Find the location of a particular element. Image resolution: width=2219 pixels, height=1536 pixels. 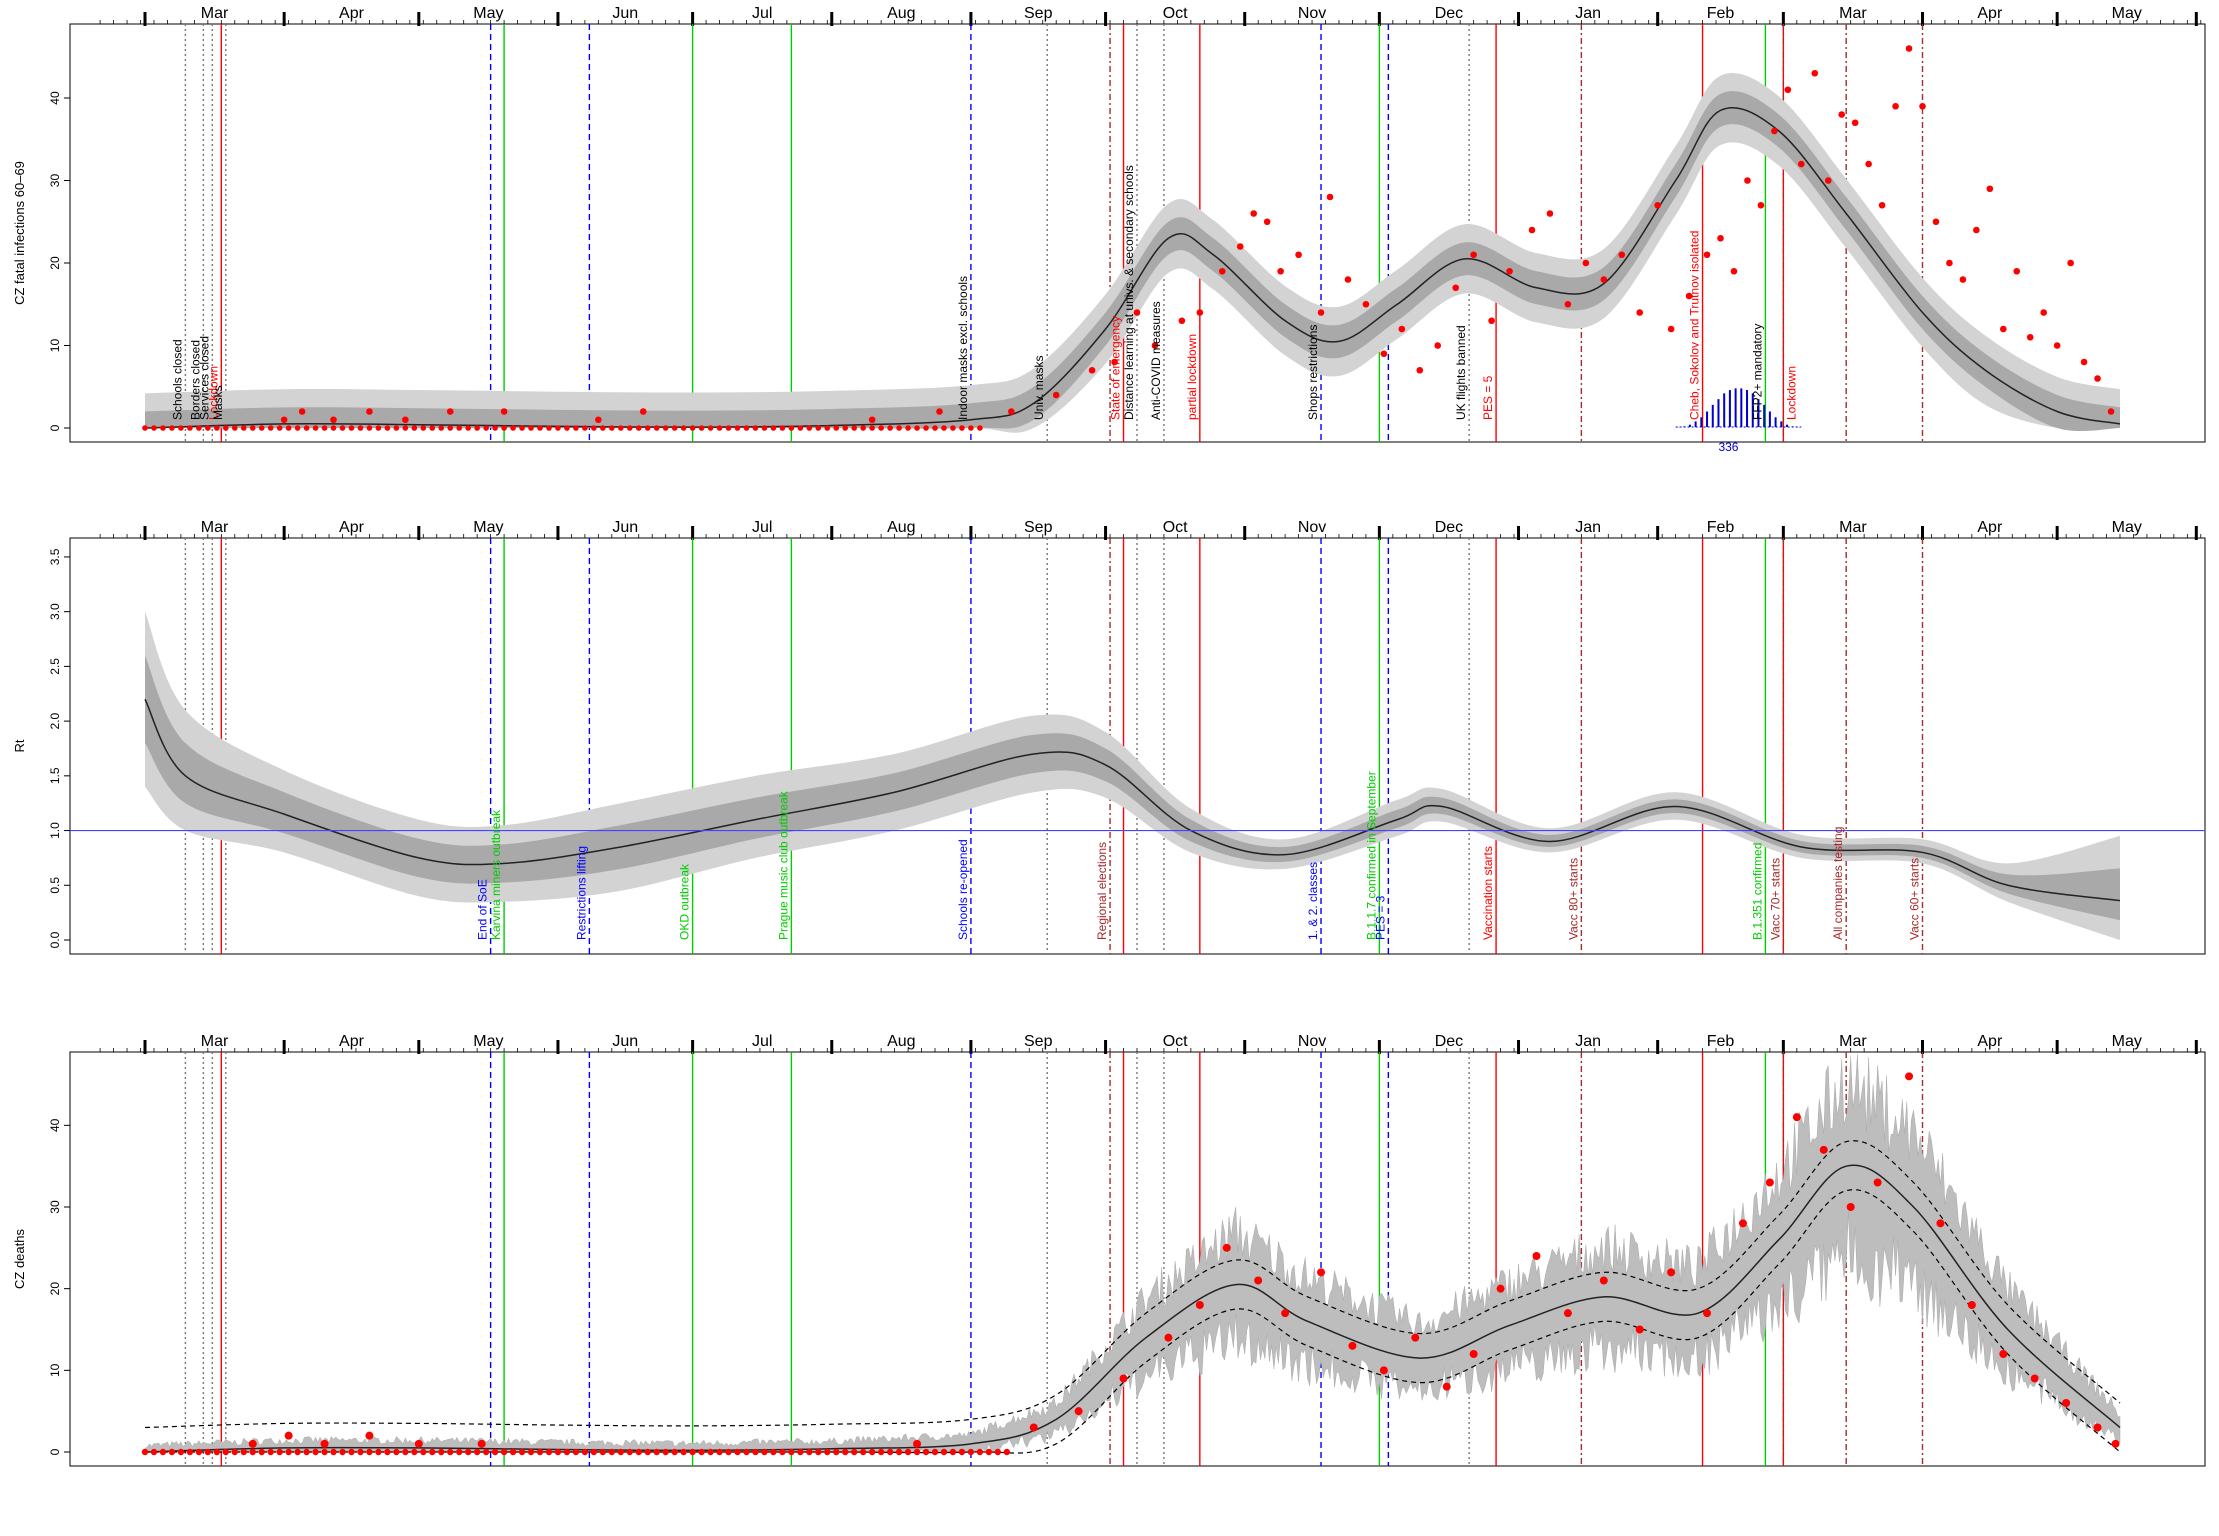

rt-curve is located at coordinates (1132, 800).